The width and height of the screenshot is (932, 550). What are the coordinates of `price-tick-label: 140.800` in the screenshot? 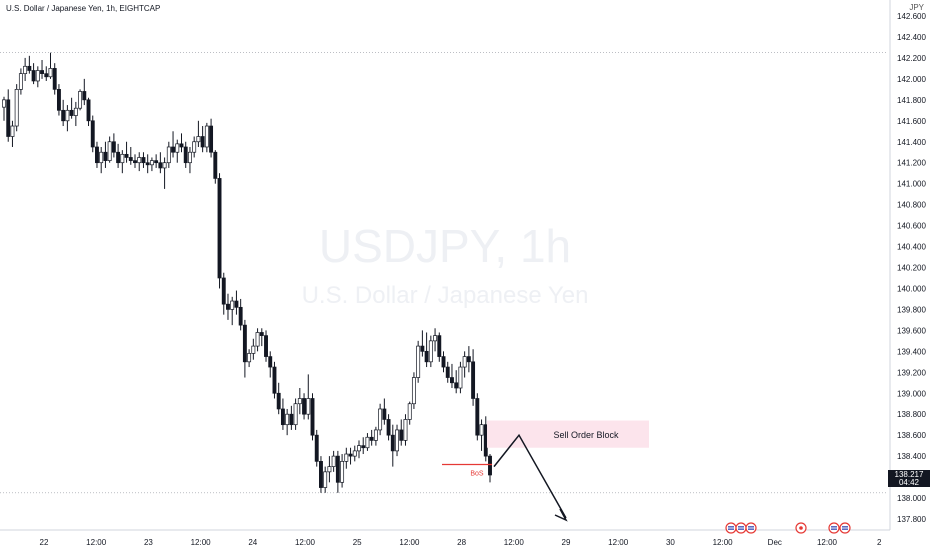 It's located at (911, 205).